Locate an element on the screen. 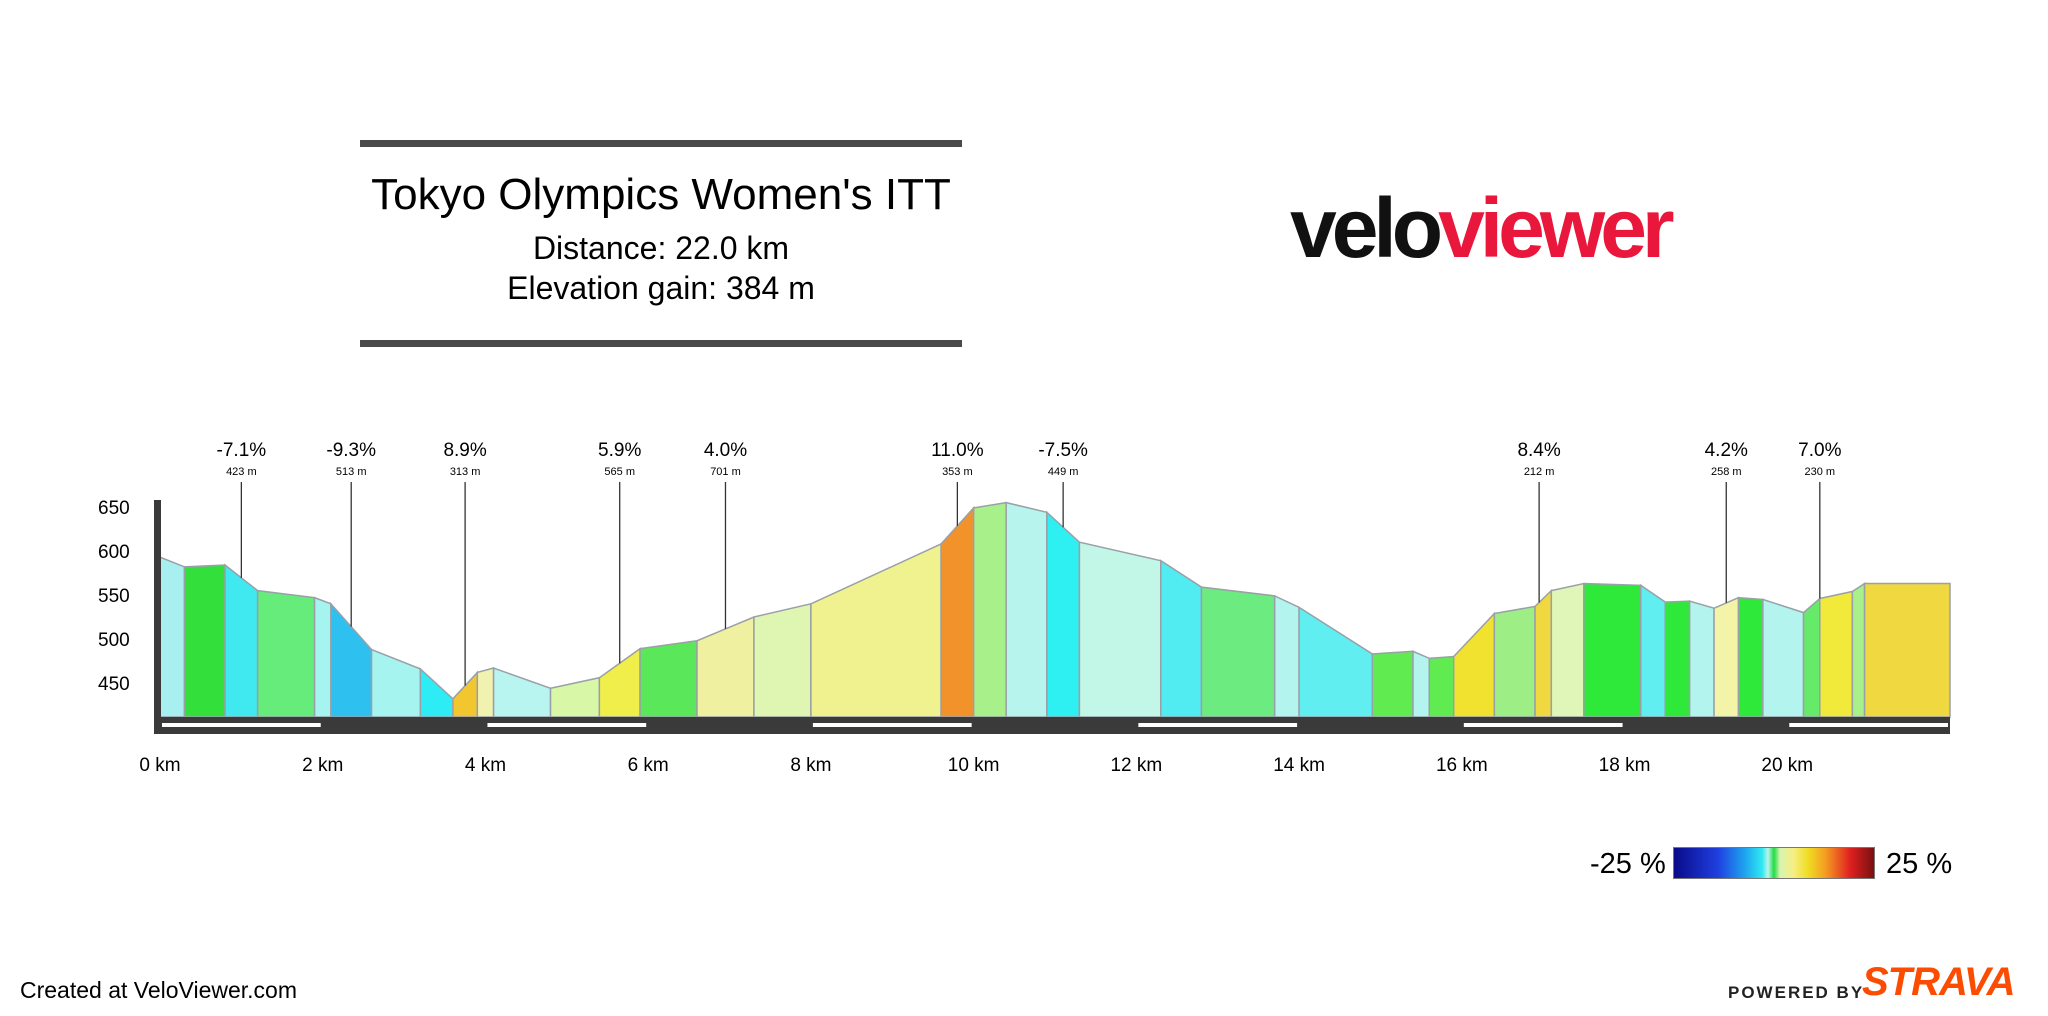 The height and width of the screenshot is (1016, 2048). climb-grade-label: 11.0% is located at coordinates (957, 450).